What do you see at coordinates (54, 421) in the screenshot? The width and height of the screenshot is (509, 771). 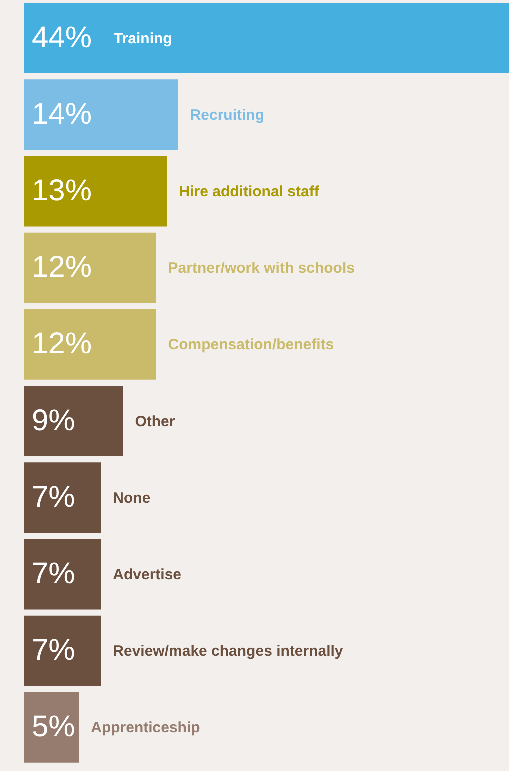 I see `data-label: 9%` at bounding box center [54, 421].